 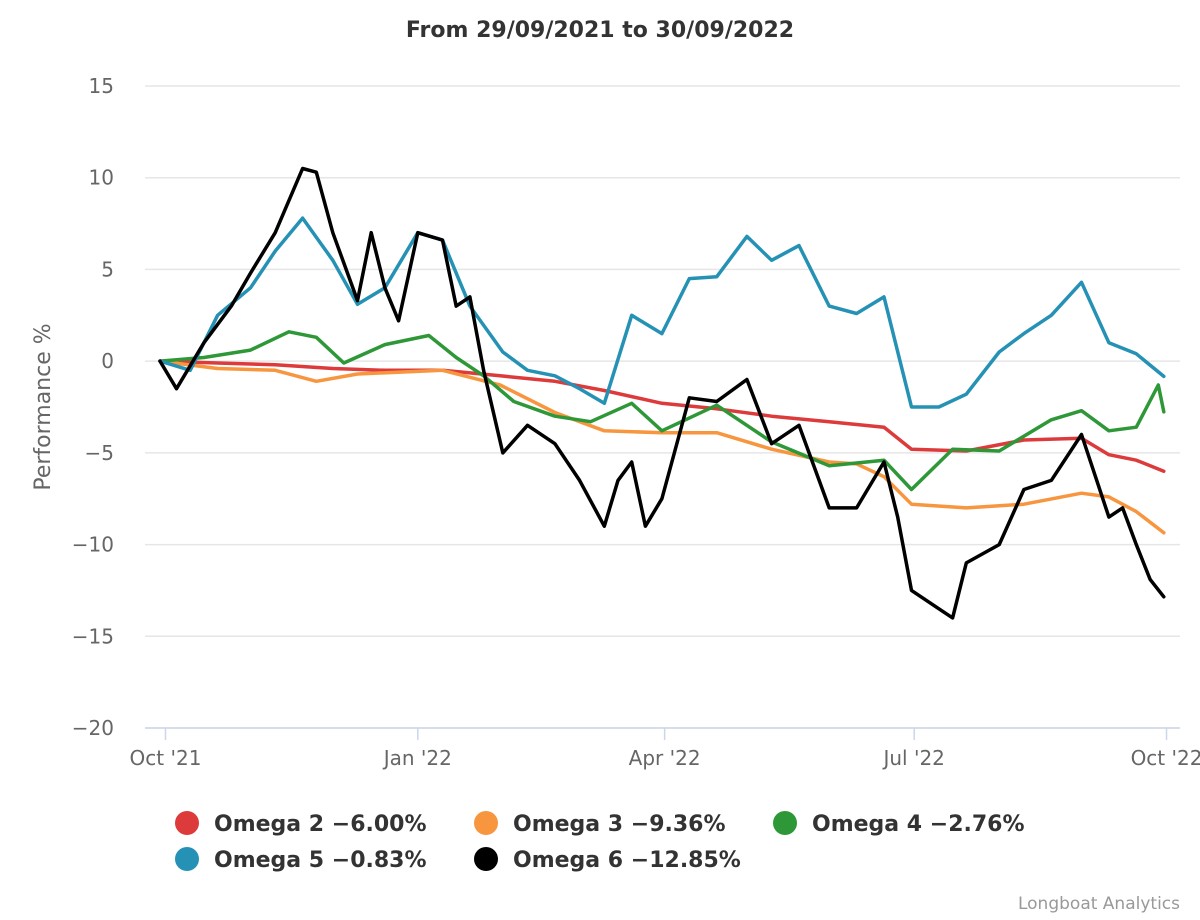 What do you see at coordinates (627, 860) in the screenshot?
I see `legend-label: Omega 6 −12.85%` at bounding box center [627, 860].